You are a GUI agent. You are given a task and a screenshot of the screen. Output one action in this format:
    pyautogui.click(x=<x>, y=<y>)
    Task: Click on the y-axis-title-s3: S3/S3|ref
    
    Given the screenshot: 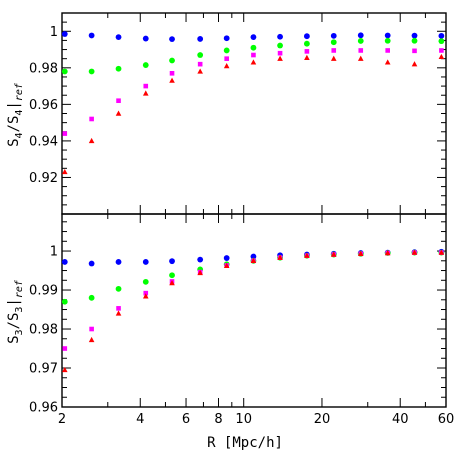 What is the action you would take?
    pyautogui.click(x=15, y=311)
    